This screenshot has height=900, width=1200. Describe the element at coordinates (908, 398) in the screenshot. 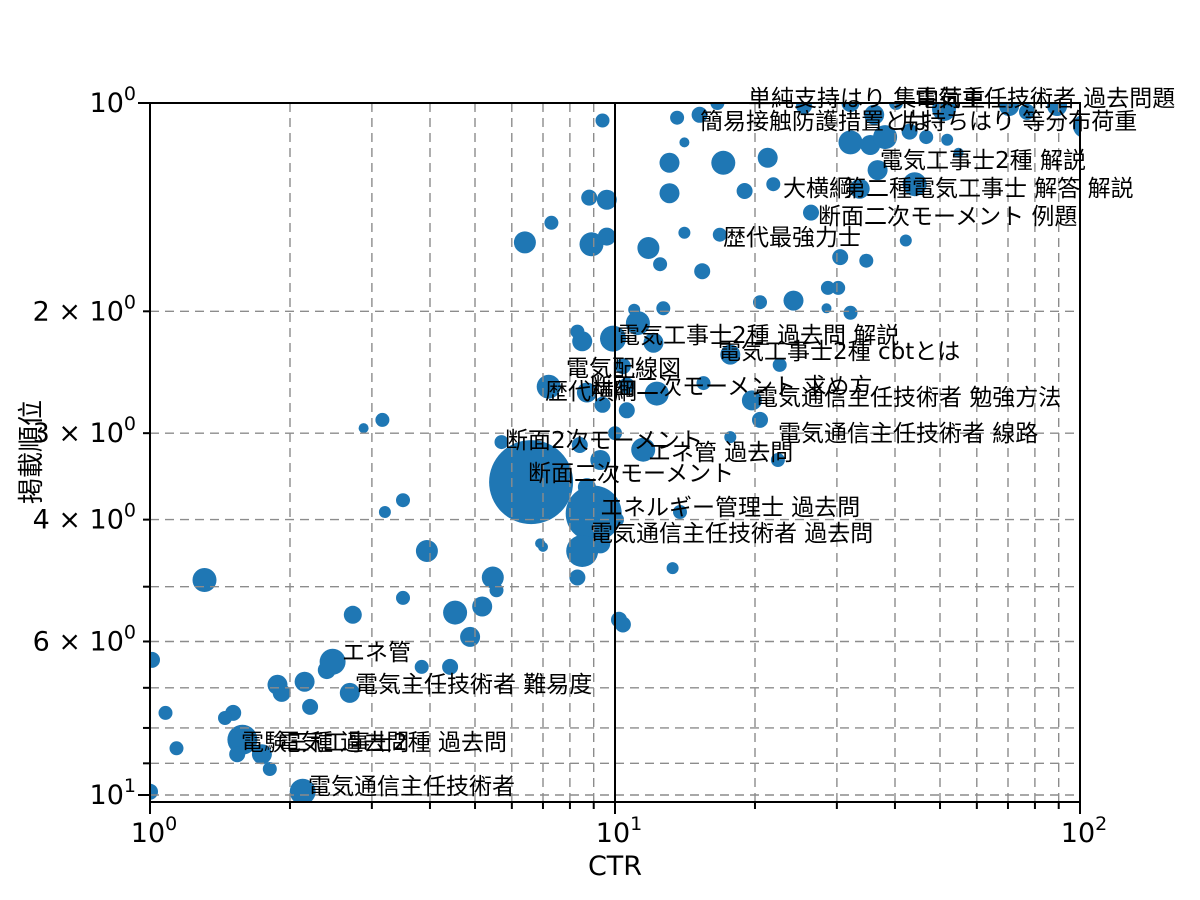

I see `annotation-label: 電気通信主任技術者 勉強方法` at that location.